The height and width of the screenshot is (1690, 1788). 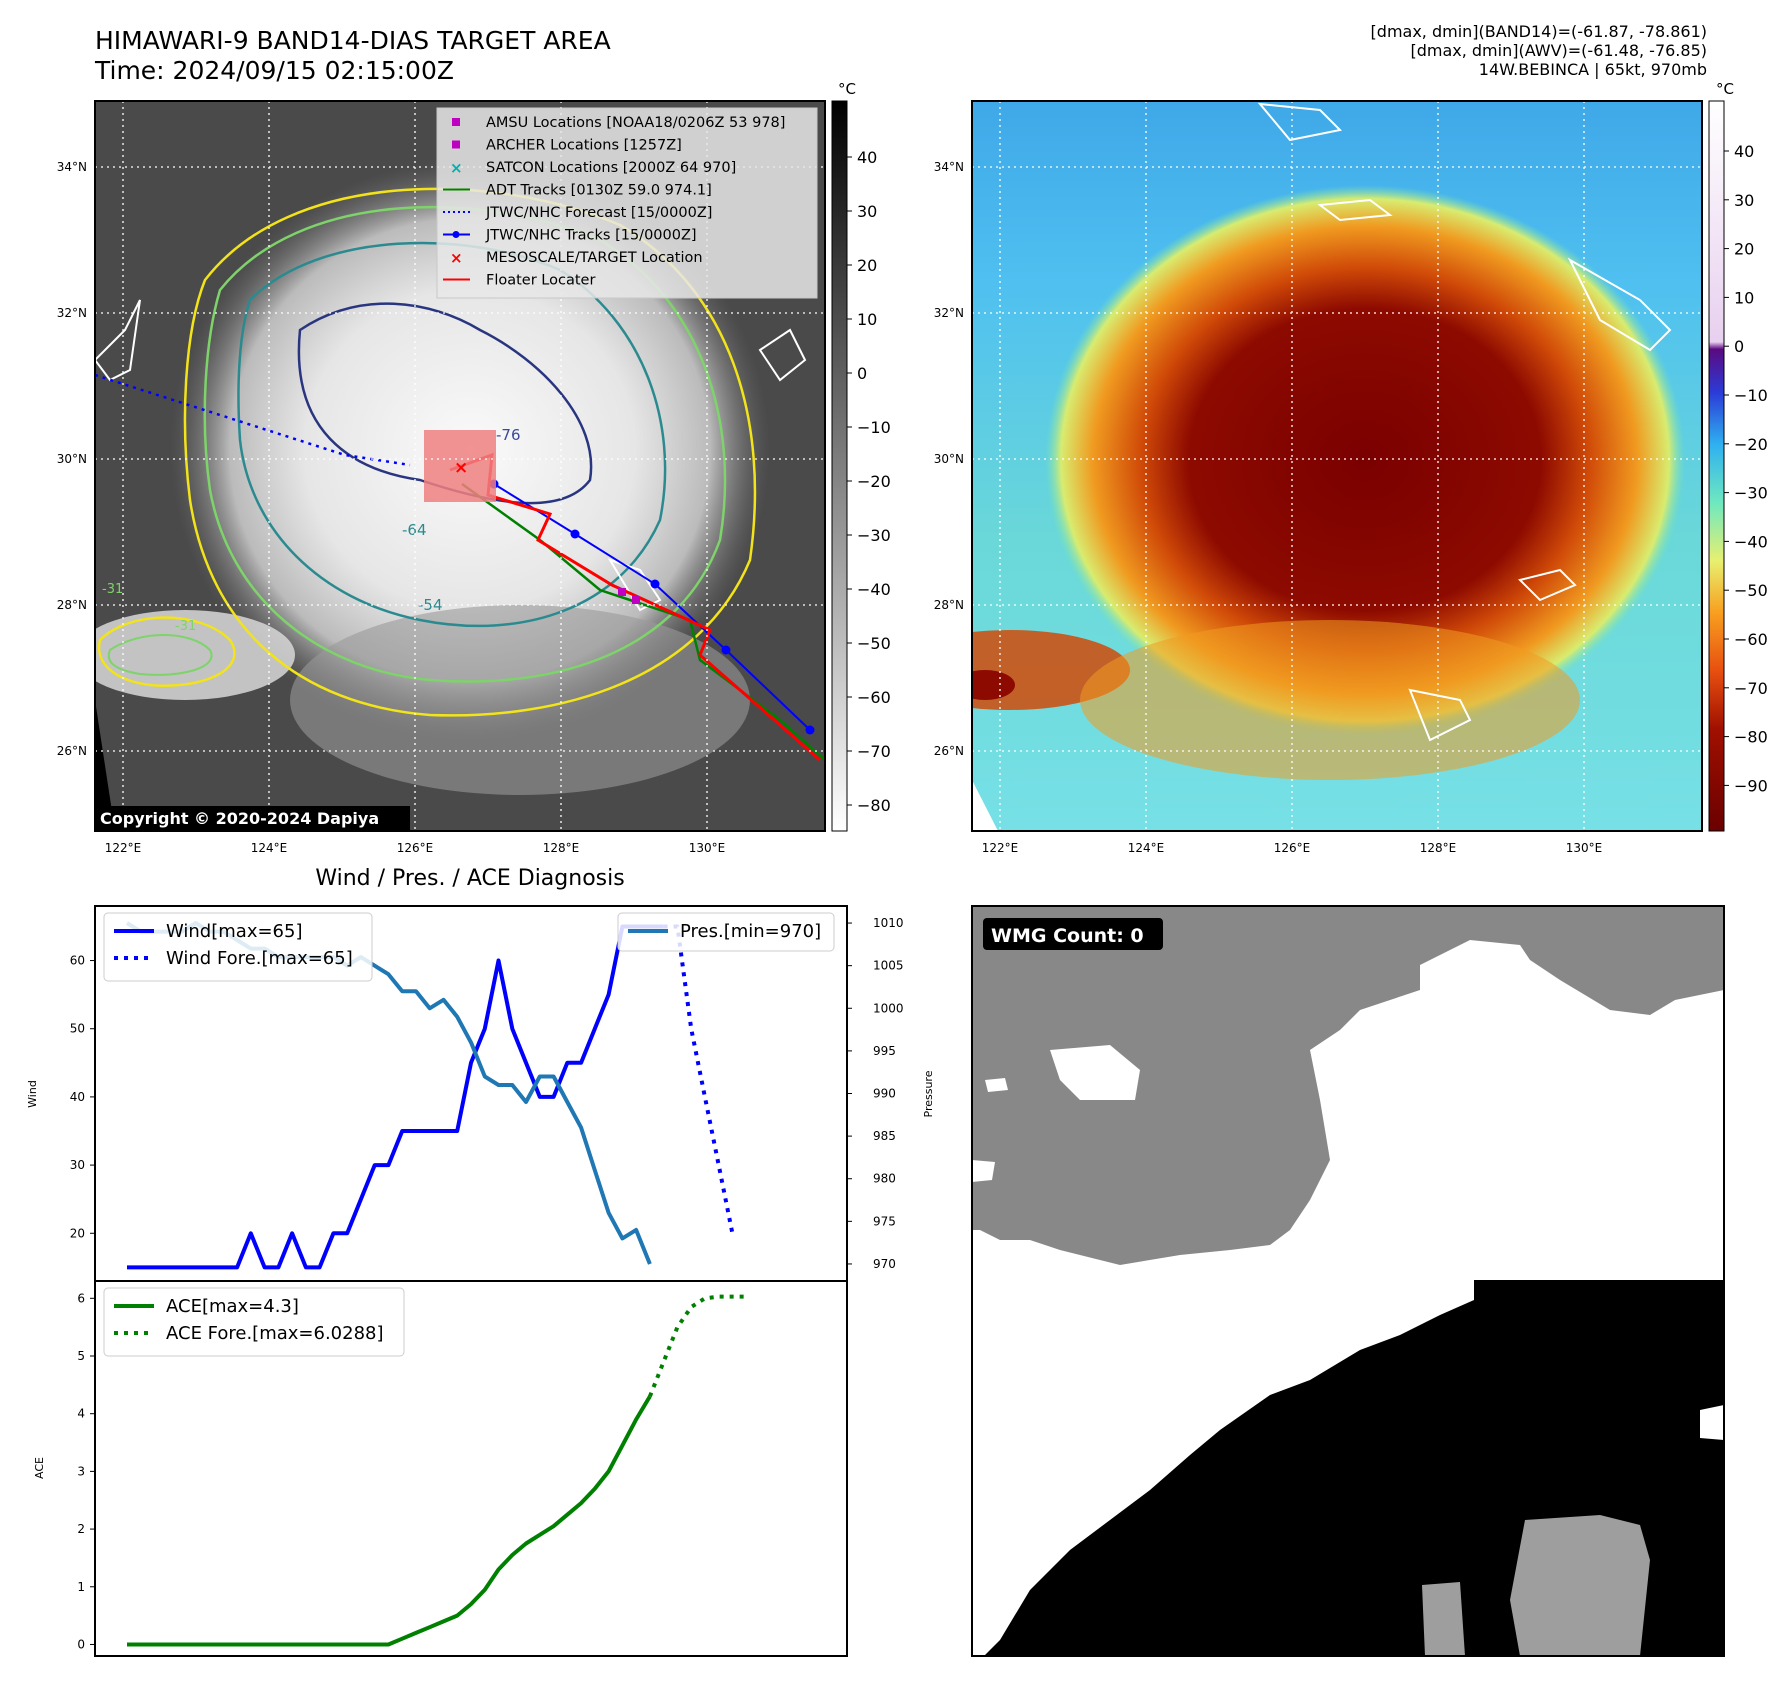 What do you see at coordinates (928, 1093) in the screenshot?
I see `pressure-axis-label: Pressure` at bounding box center [928, 1093].